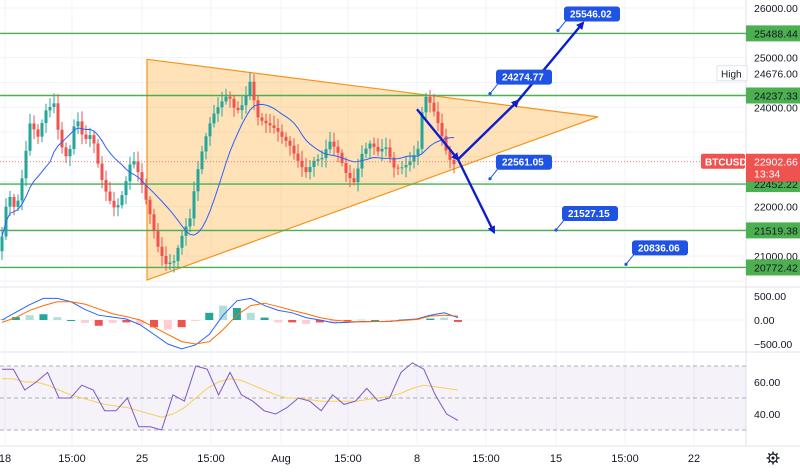 This screenshot has width=800, height=476. I want to click on rsi-ma-line, so click(230, 398).